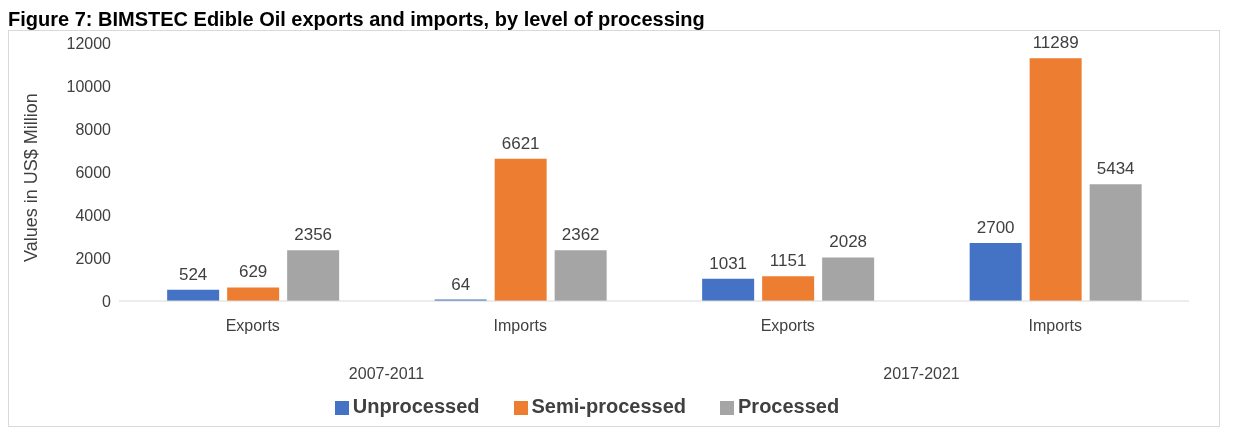  What do you see at coordinates (609, 406) in the screenshot?
I see `legend-label: Semi-processed` at bounding box center [609, 406].